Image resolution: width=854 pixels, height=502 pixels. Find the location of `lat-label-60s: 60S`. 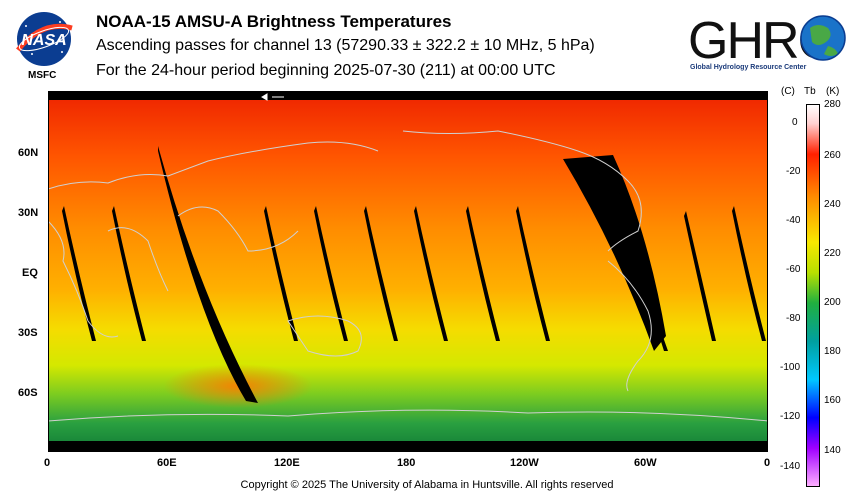

lat-label-60s: 60S is located at coordinates (28, 393).